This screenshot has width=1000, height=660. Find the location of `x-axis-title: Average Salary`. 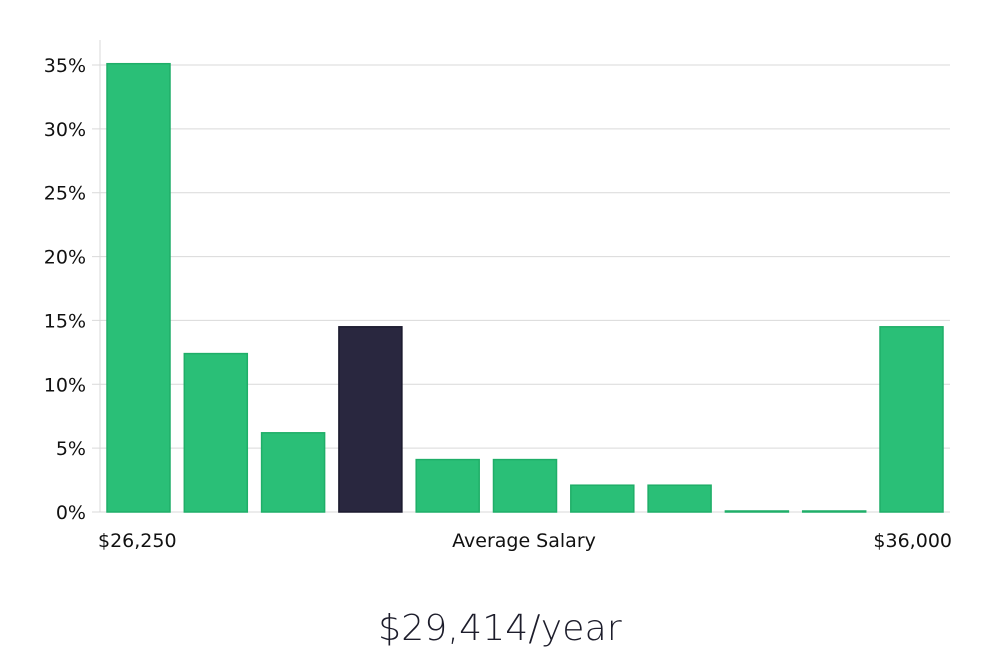

x-axis-title: Average Salary is located at coordinates (524, 541).